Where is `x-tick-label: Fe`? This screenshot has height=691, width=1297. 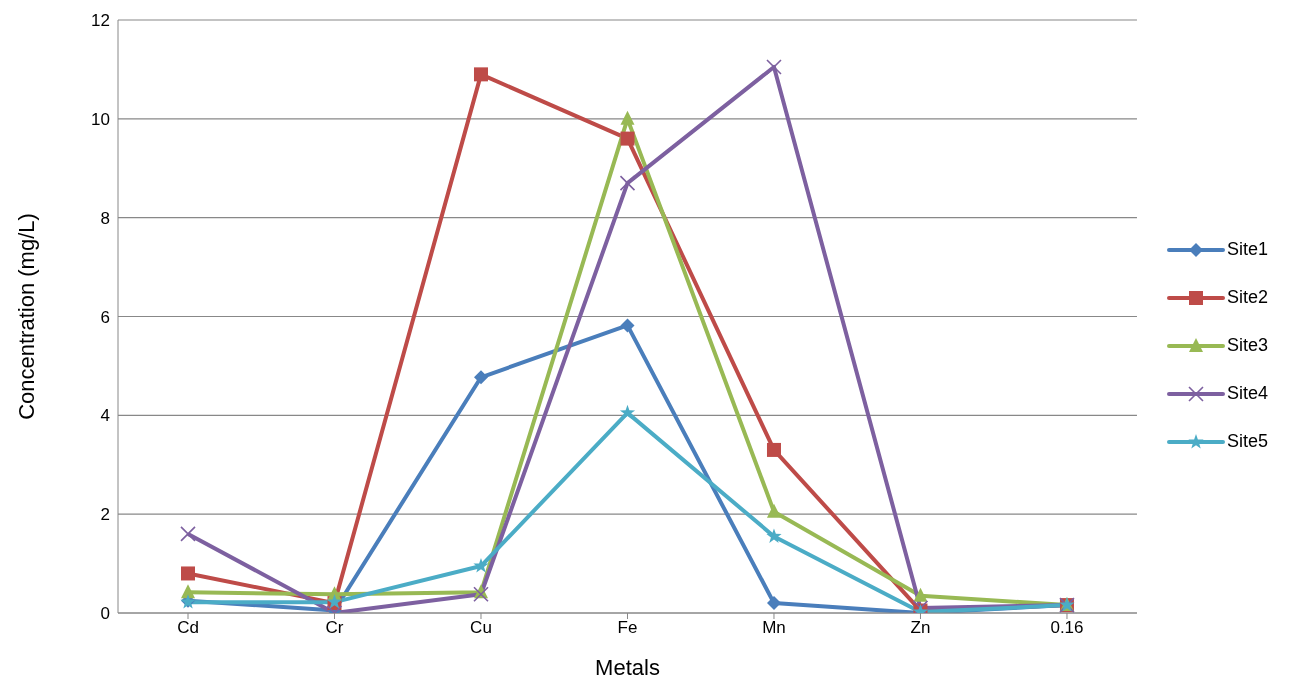
x-tick-label: Fe is located at coordinates (627, 628).